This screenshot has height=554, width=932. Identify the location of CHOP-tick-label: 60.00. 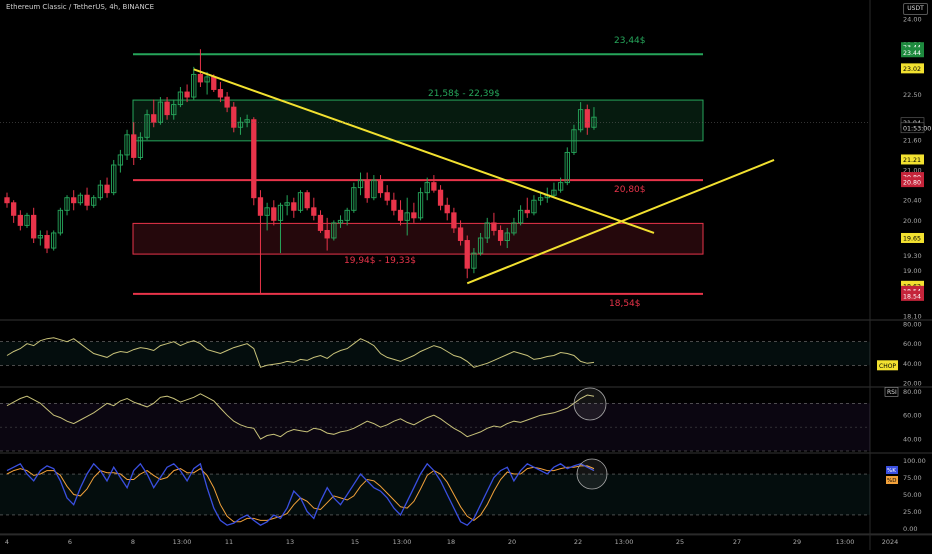
(912, 344).